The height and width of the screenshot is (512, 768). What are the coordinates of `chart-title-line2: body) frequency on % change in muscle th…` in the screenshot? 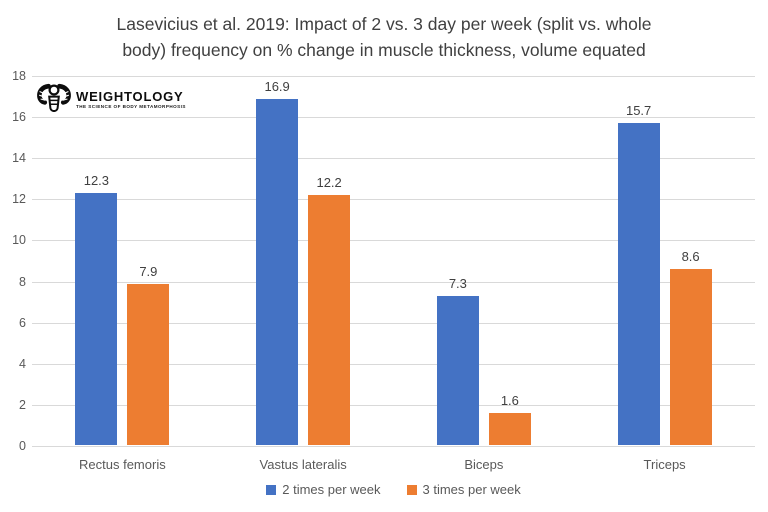 It's located at (384, 50).